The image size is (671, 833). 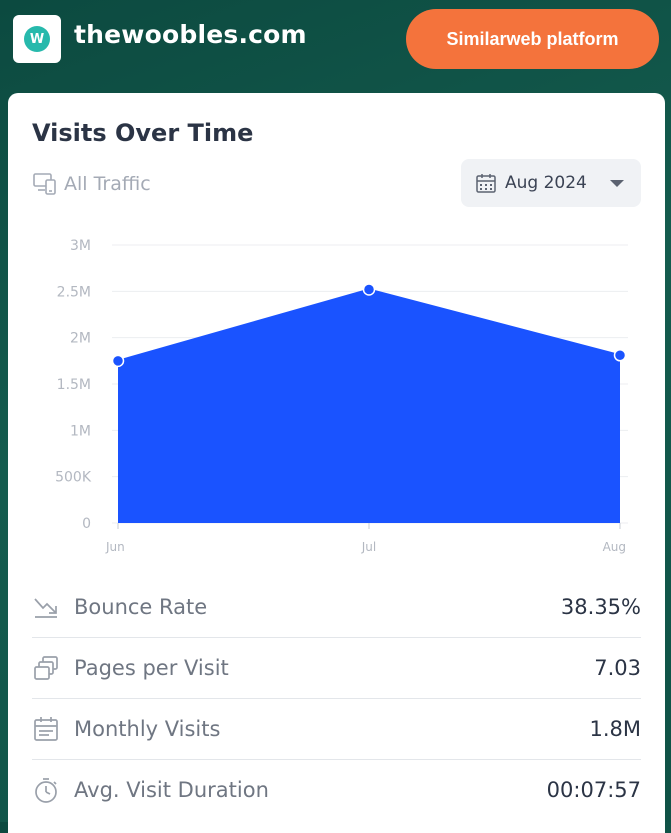 What do you see at coordinates (335, 46) in the screenshot?
I see `site-header: W thewoobles.com Similarweb platform` at bounding box center [335, 46].